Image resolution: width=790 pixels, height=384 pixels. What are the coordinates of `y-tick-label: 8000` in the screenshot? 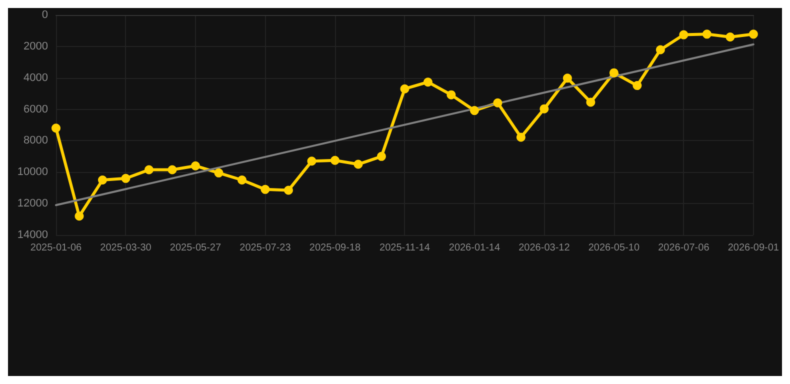 It's located at (36, 140).